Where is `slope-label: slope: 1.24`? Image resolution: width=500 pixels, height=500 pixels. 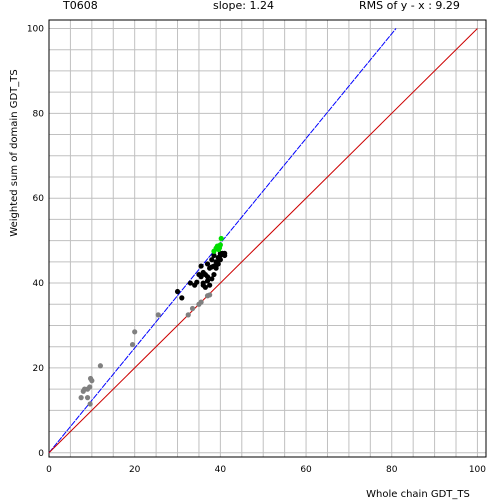 slope-label: slope: 1.24 is located at coordinates (243, 6).